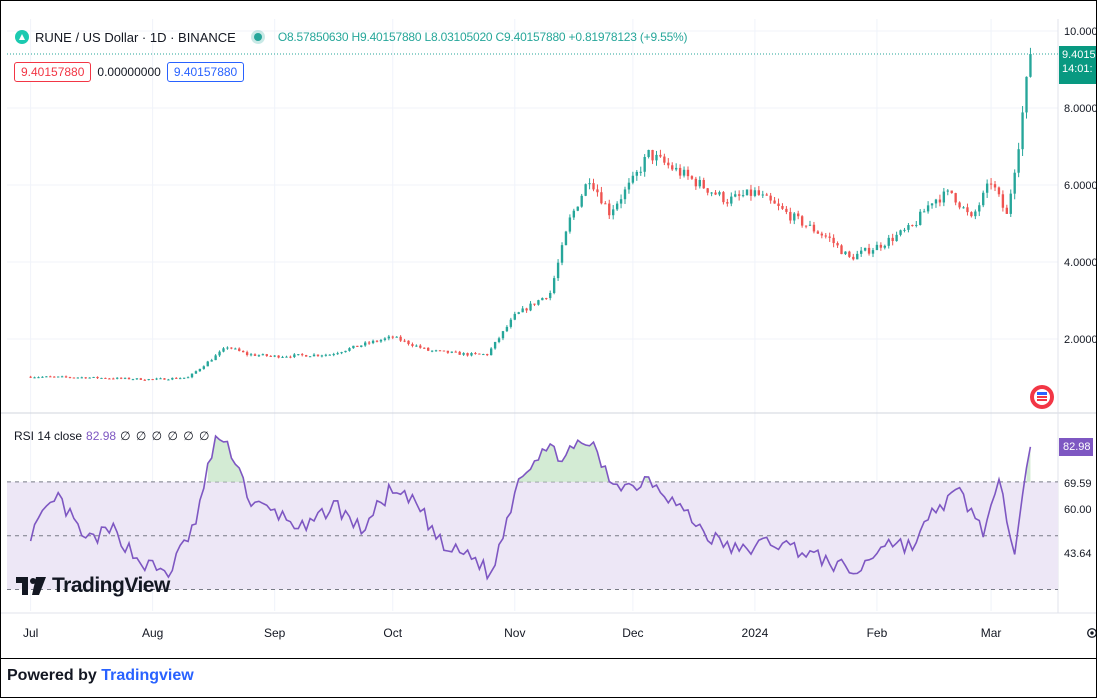  I want to click on rsi-y-tick-label: 69.59, so click(1078, 484).